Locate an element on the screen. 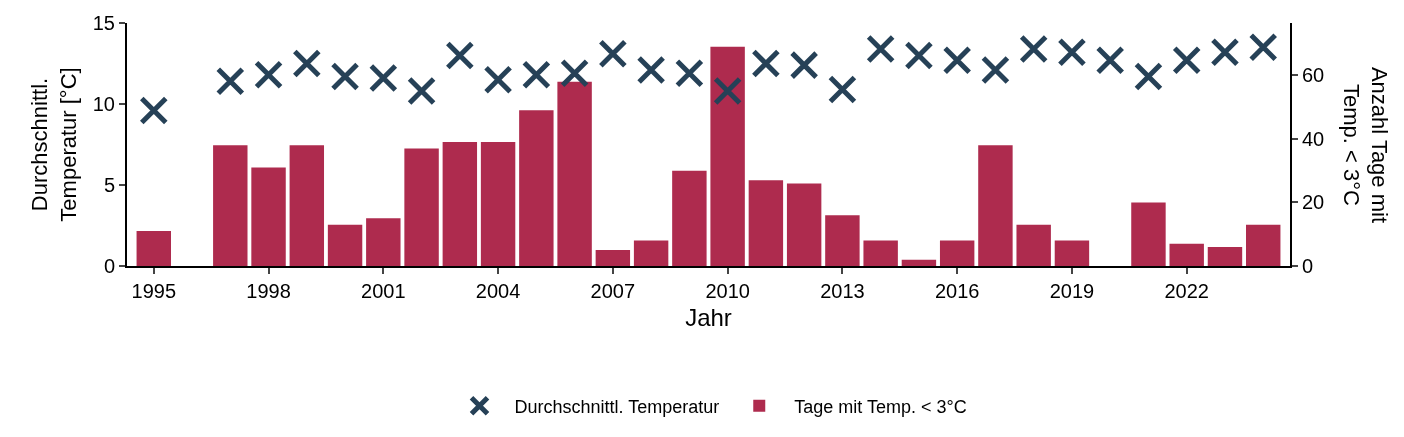 This screenshot has width=1404, height=437. x-tick-label: 2007 is located at coordinates (613, 291).